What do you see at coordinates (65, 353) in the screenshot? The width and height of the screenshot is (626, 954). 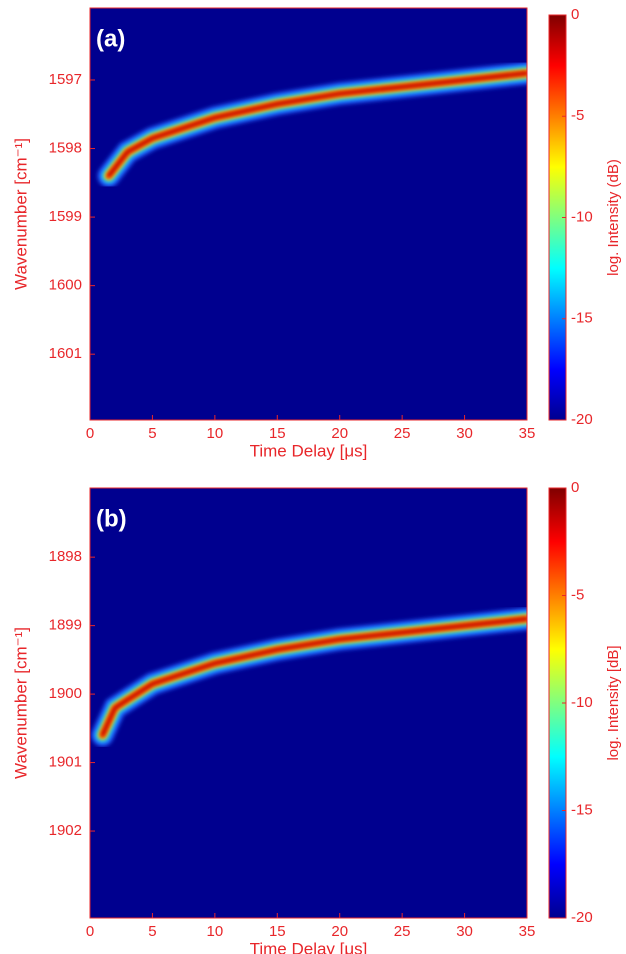 I see `y-tick-label: 1601` at bounding box center [65, 353].